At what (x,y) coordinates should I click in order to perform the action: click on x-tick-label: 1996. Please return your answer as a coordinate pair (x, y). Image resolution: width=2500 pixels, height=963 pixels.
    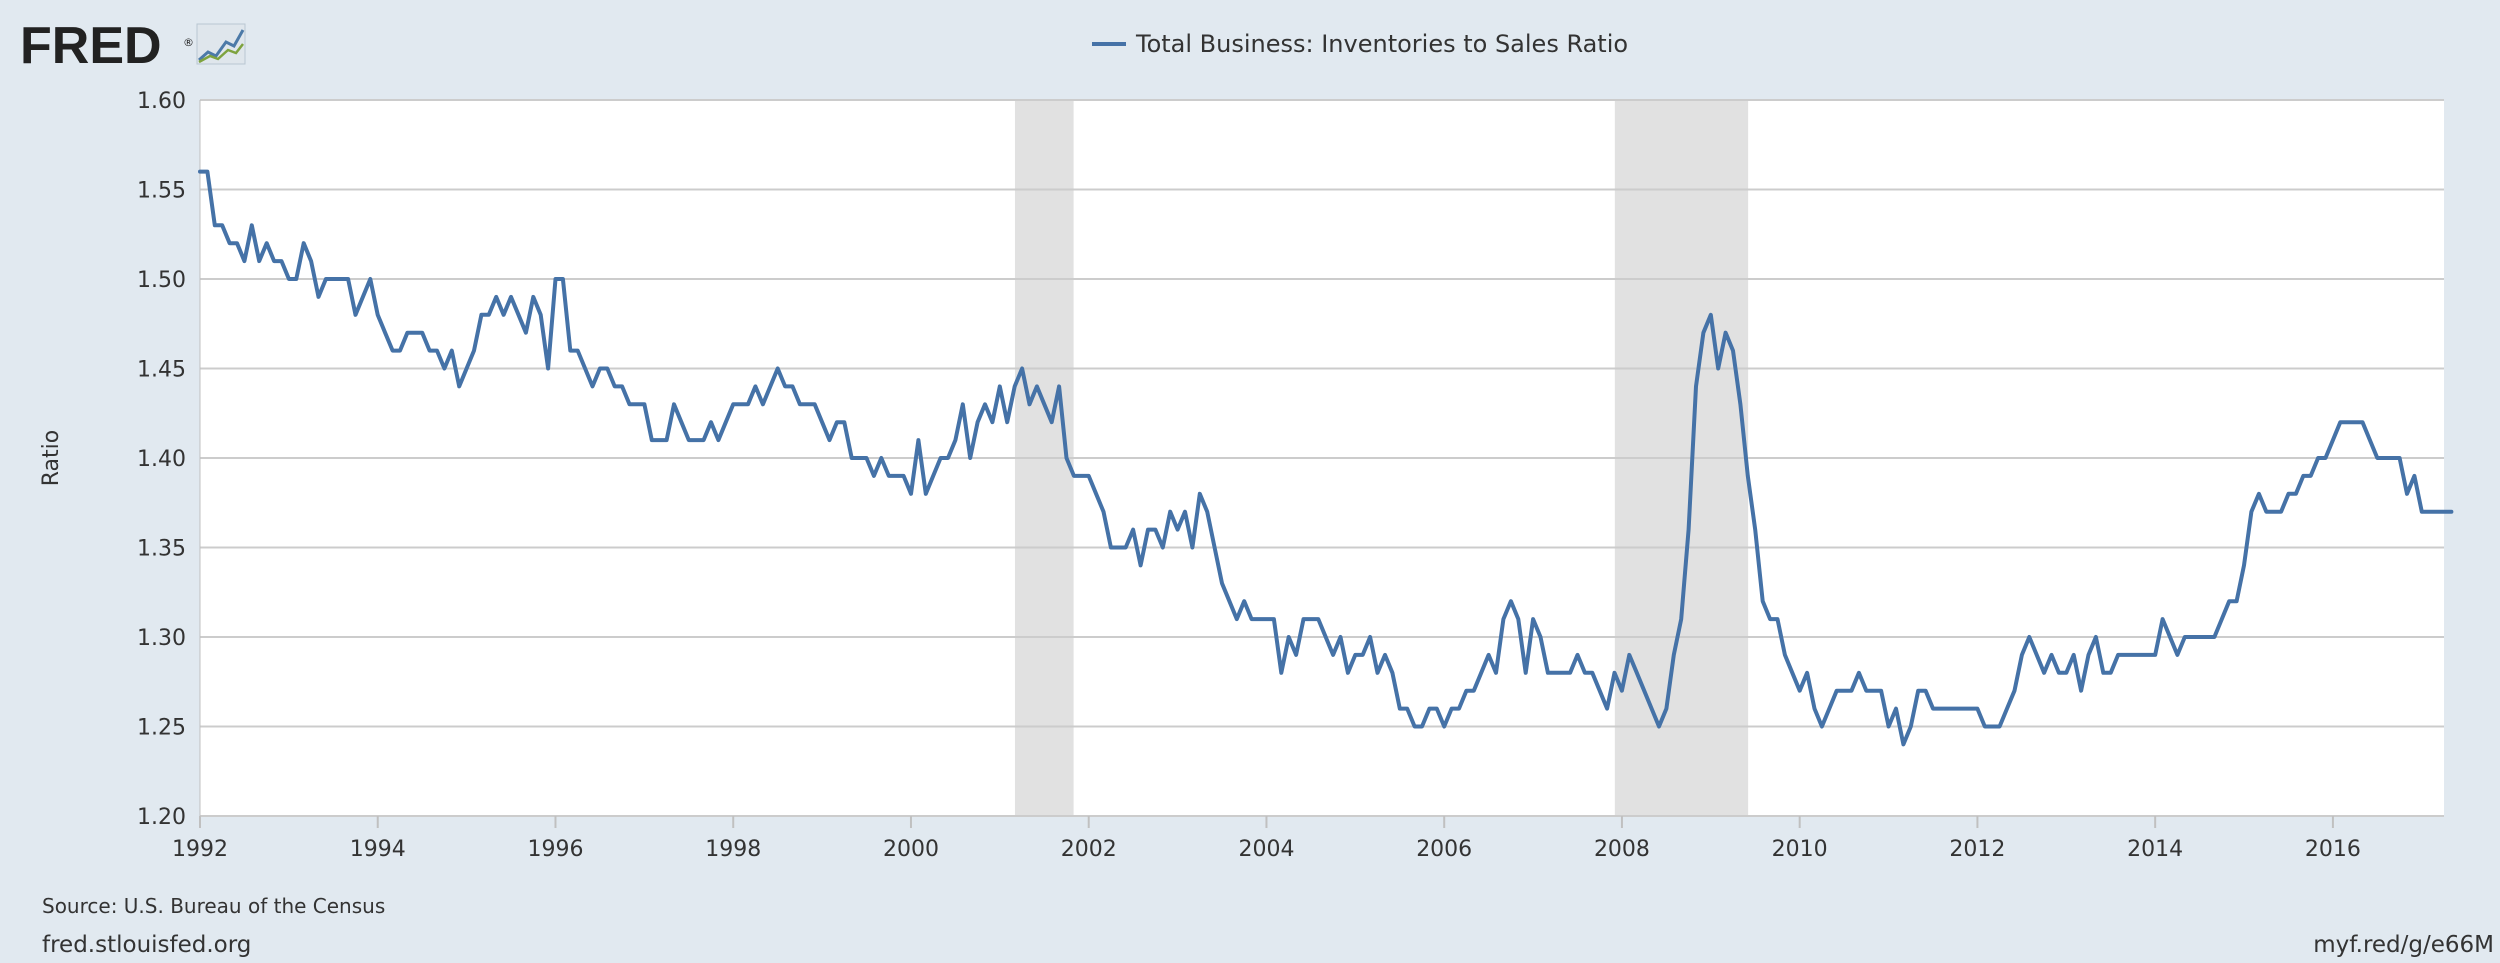
    Looking at the image, I should click on (555, 849).